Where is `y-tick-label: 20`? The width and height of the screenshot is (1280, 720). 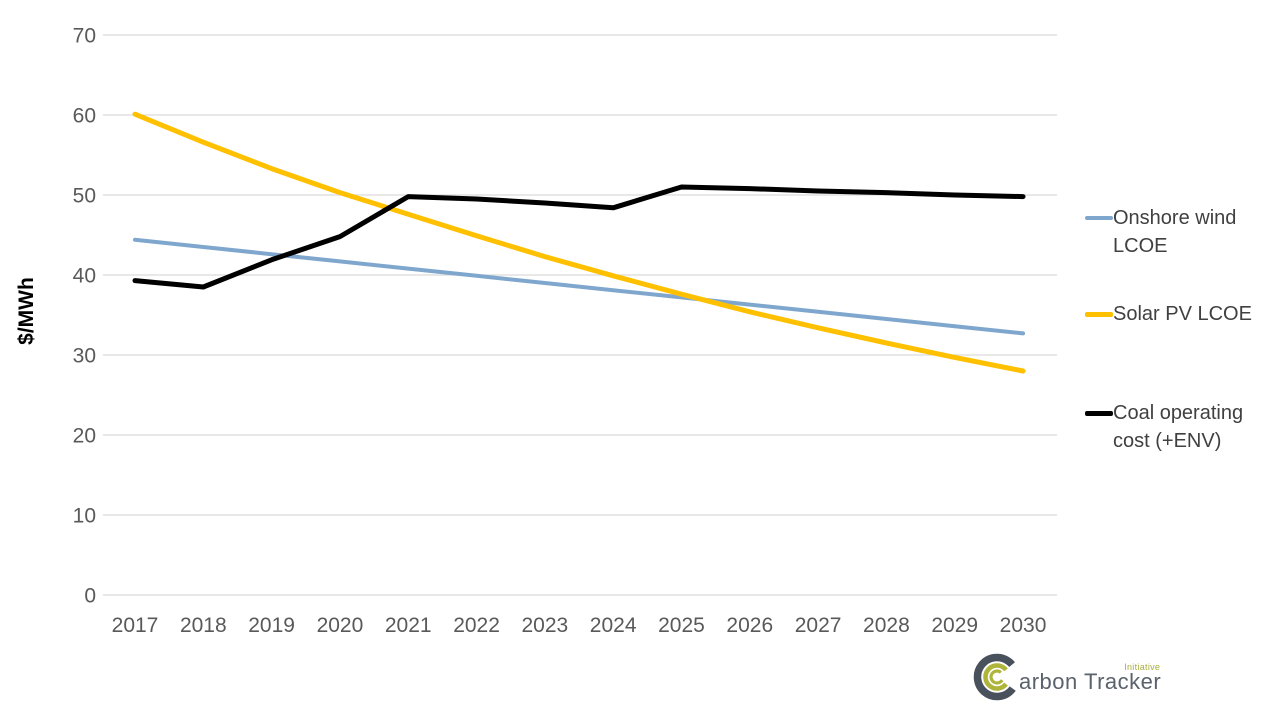
y-tick-label: 20 is located at coordinates (84, 436).